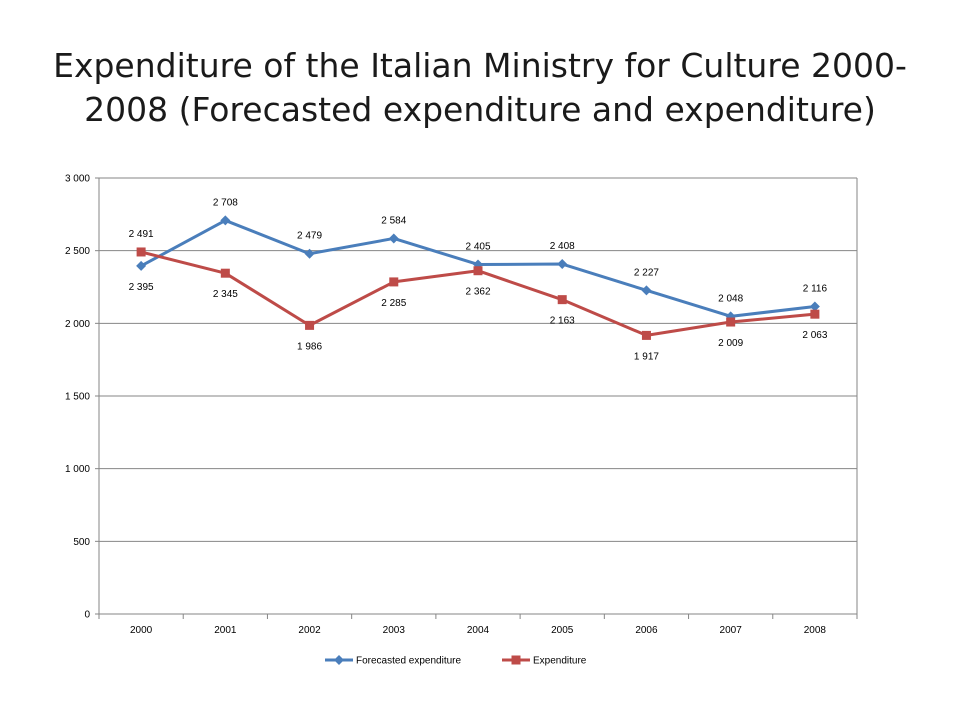  Describe the element at coordinates (477, 292) in the screenshot. I see `data-label: 2 362` at that location.